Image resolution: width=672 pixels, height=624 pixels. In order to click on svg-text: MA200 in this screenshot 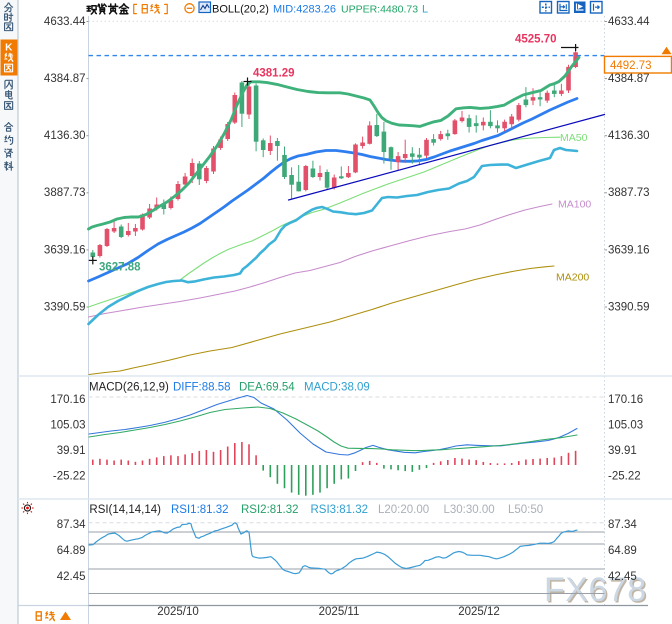, I will do `click(572, 278)`.